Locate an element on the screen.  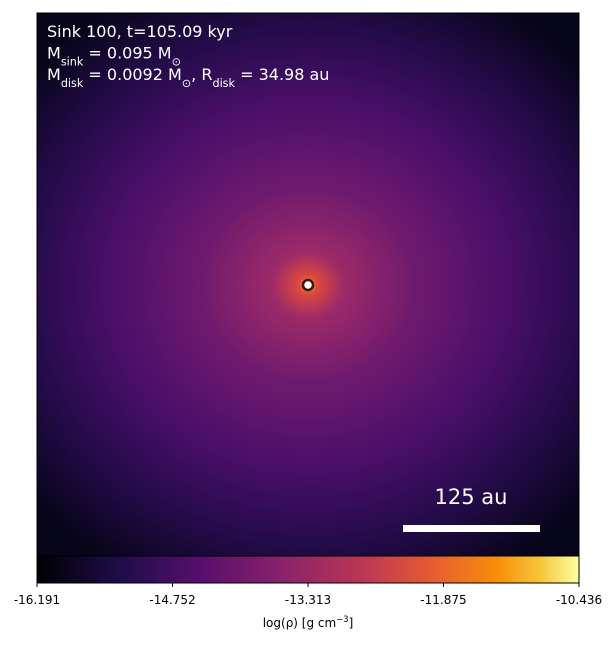
annotation: Sink 100, t=105.09 kyr is located at coordinates (140, 31).